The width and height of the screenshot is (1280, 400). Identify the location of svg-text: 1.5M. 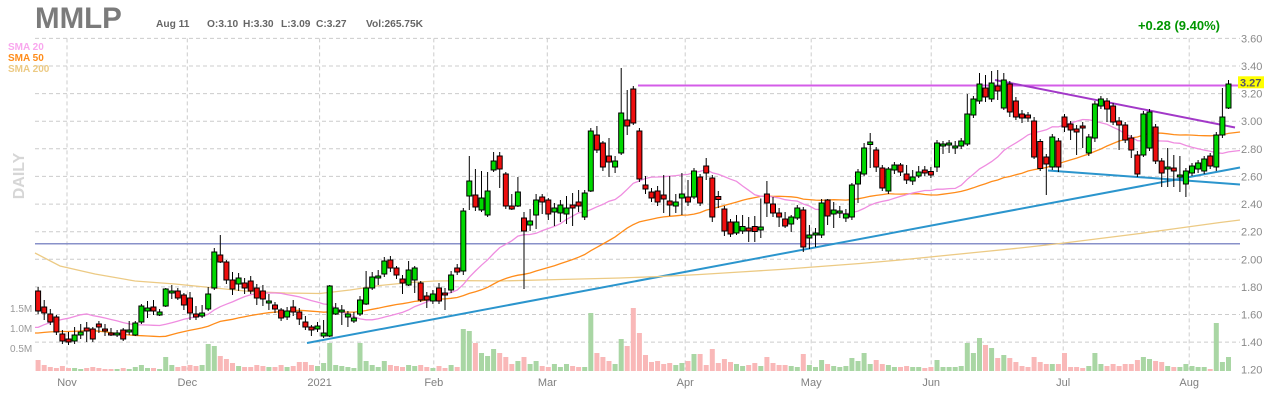
(21, 309).